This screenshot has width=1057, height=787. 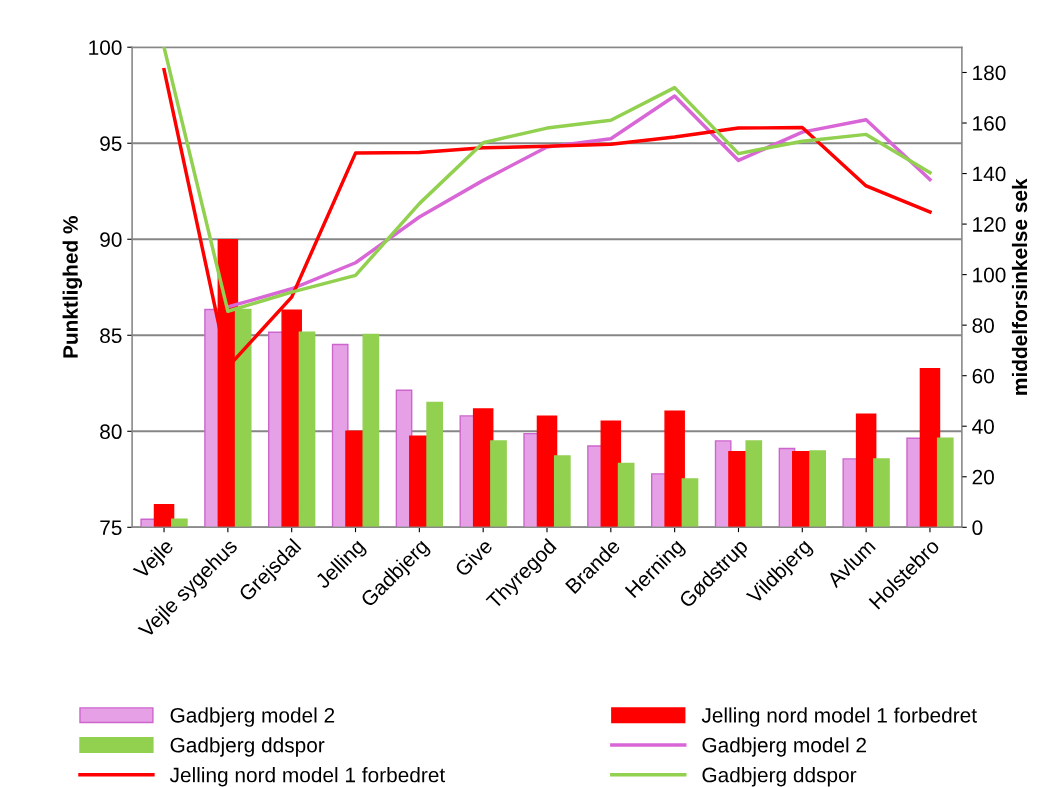 I want to click on y-tick-label: 90, so click(x=111, y=239).